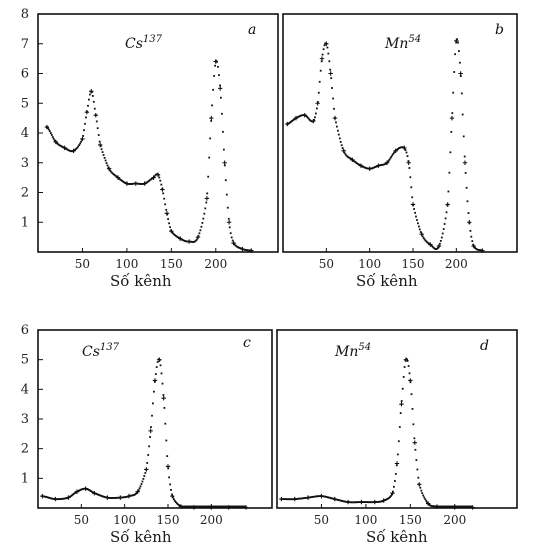 The image size is (539, 552). I want to click on y-tick-label: 5, so click(25, 360).